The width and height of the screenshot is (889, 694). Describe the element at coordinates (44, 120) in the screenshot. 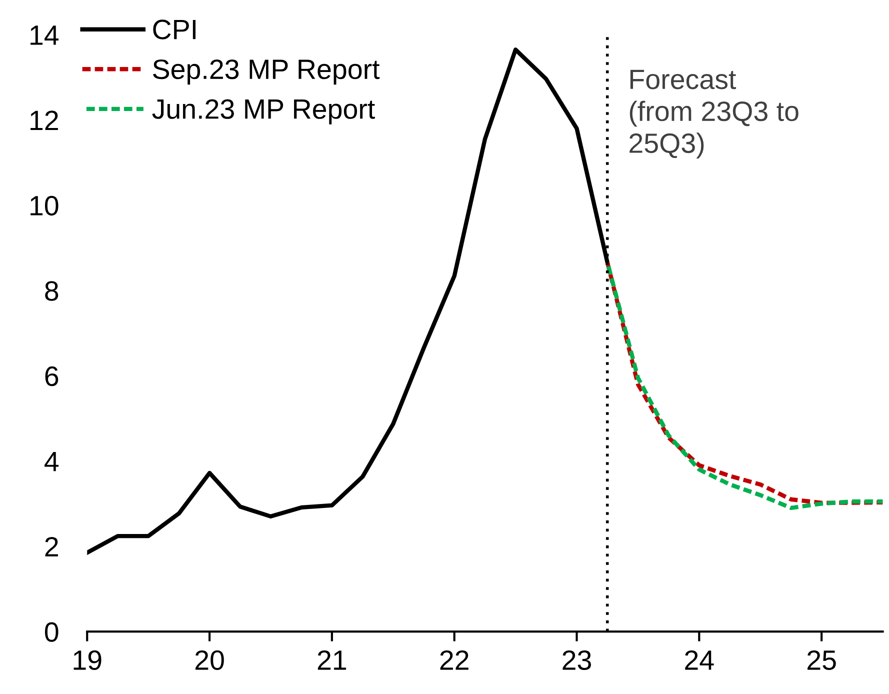

I see `y-tick-label: 12` at that location.